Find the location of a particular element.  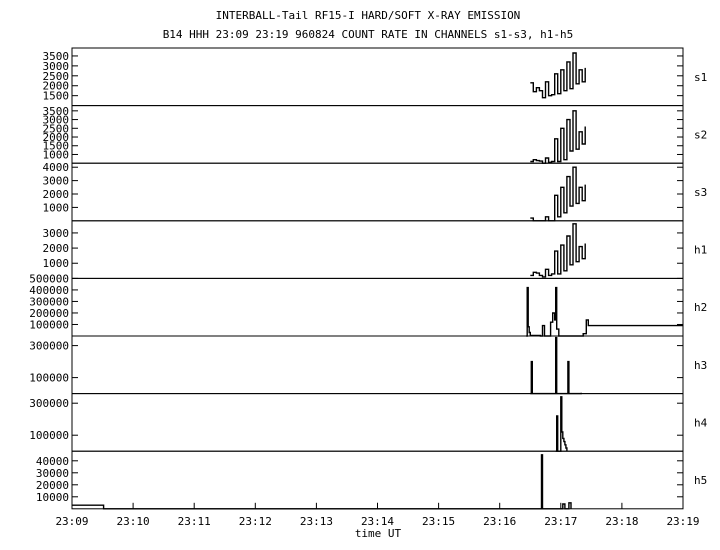

series-s1 is located at coordinates (558, 75).